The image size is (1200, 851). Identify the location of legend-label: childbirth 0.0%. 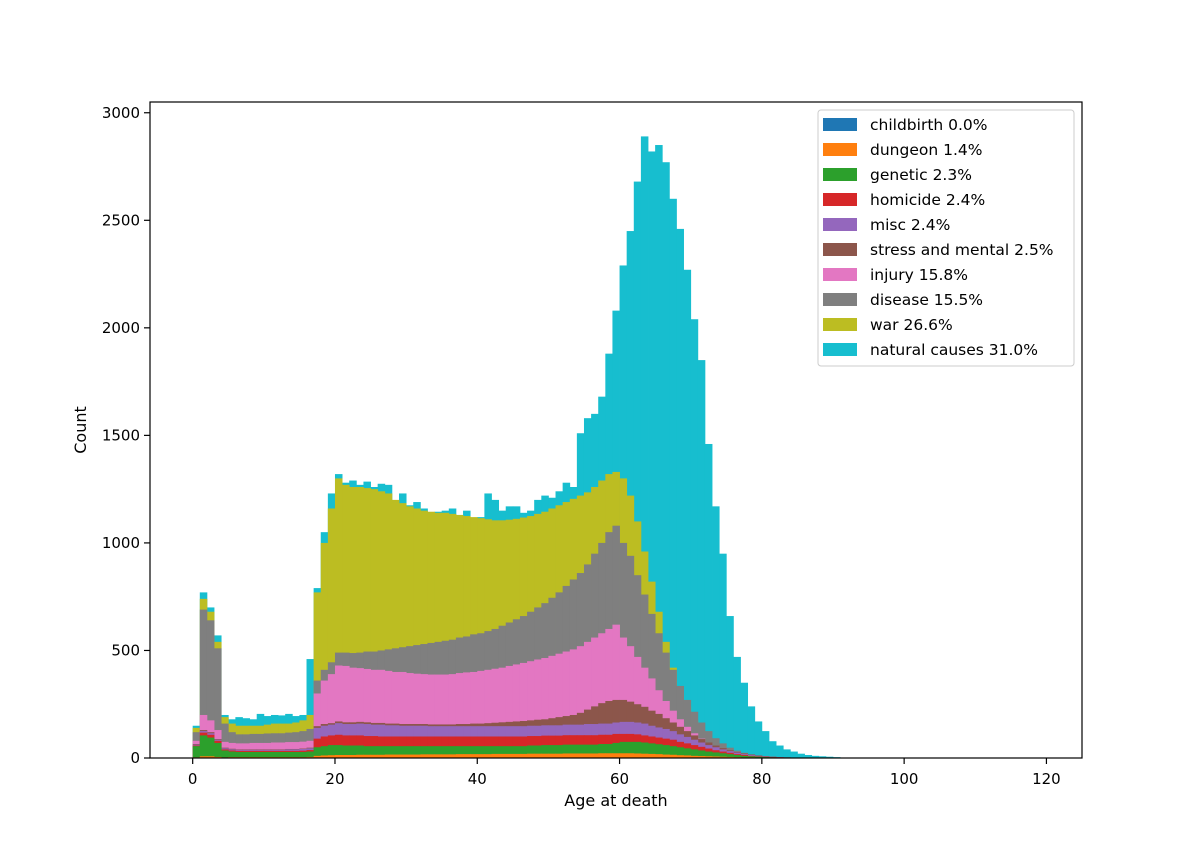
(929, 125).